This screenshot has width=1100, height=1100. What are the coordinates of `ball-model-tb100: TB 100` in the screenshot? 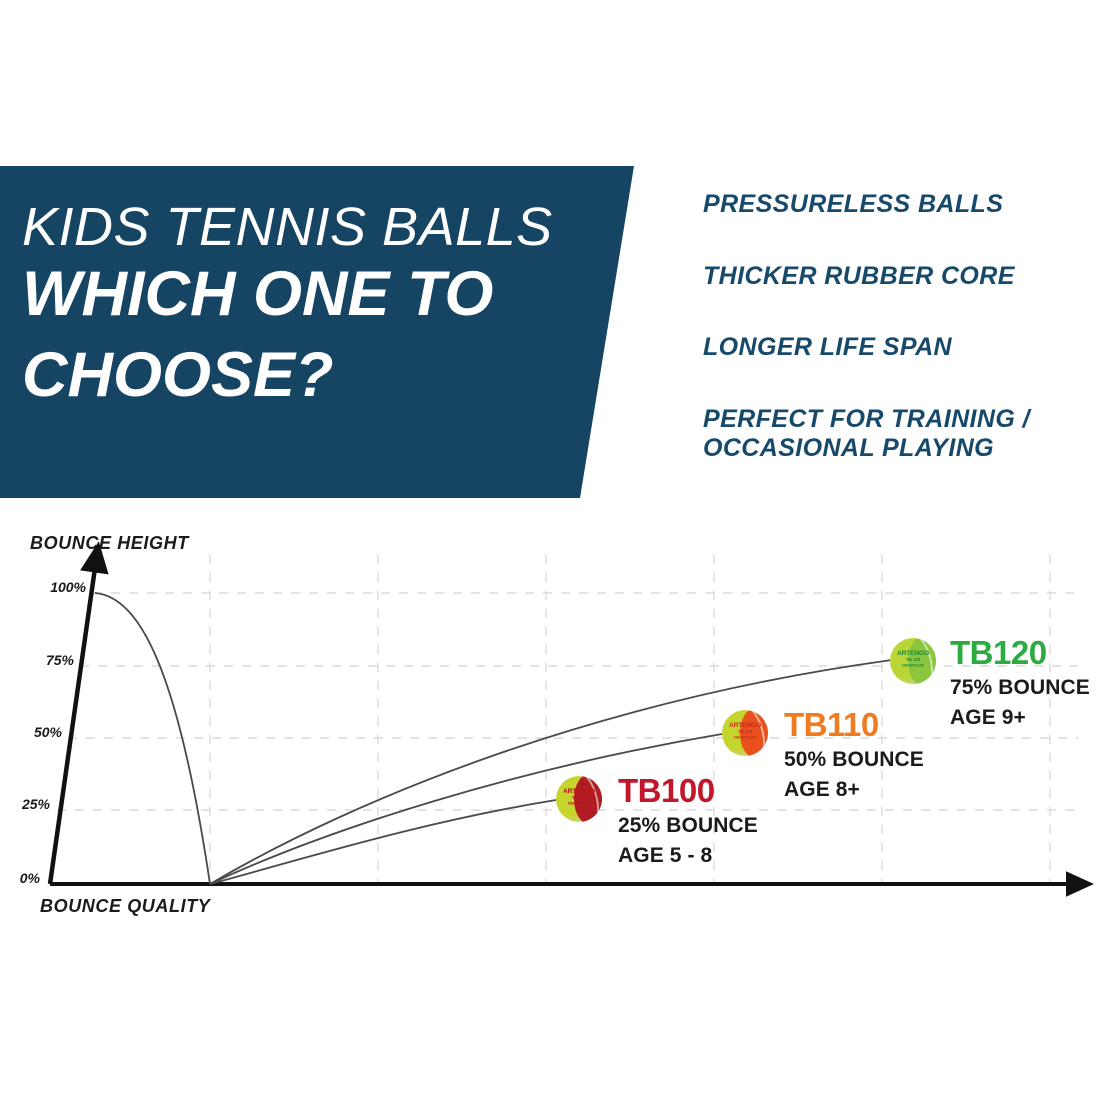 It's located at (579, 798).